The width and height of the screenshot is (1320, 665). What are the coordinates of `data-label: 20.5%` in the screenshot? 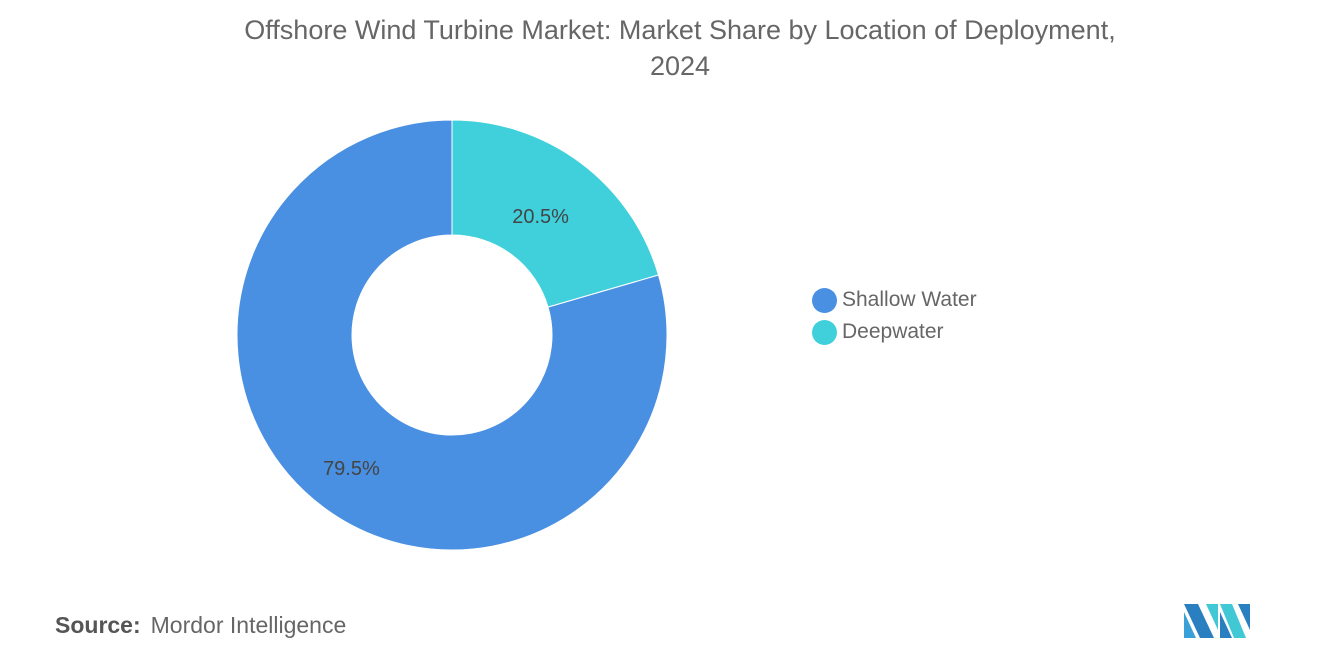 It's located at (540, 217).